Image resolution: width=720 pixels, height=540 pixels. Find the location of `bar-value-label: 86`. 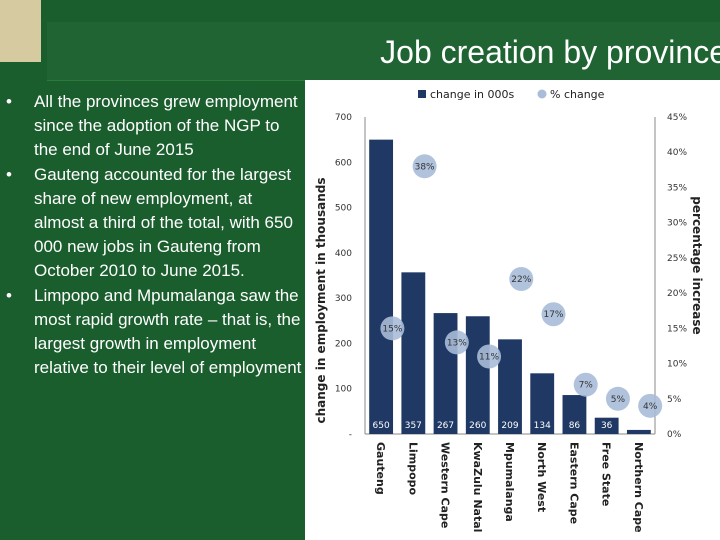

bar-value-label: 86 is located at coordinates (575, 426).